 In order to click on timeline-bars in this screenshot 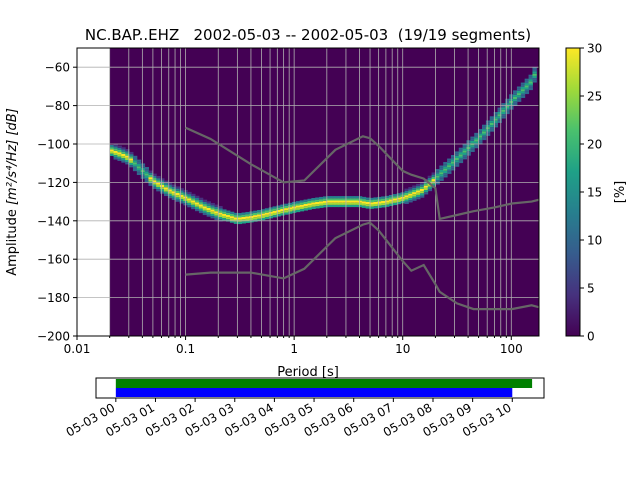, I will do `click(324, 388)`.